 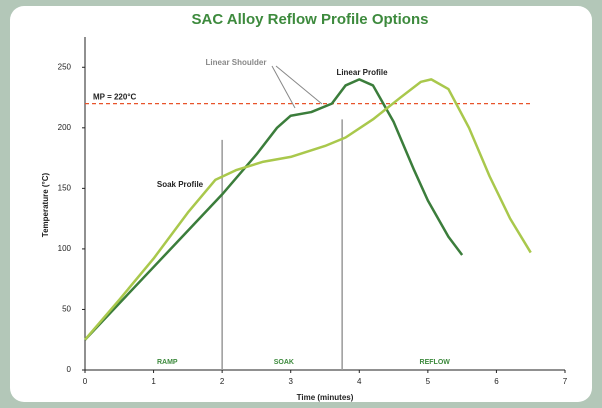 What do you see at coordinates (435, 362) in the screenshot?
I see `zone-label: REFLOW` at bounding box center [435, 362].